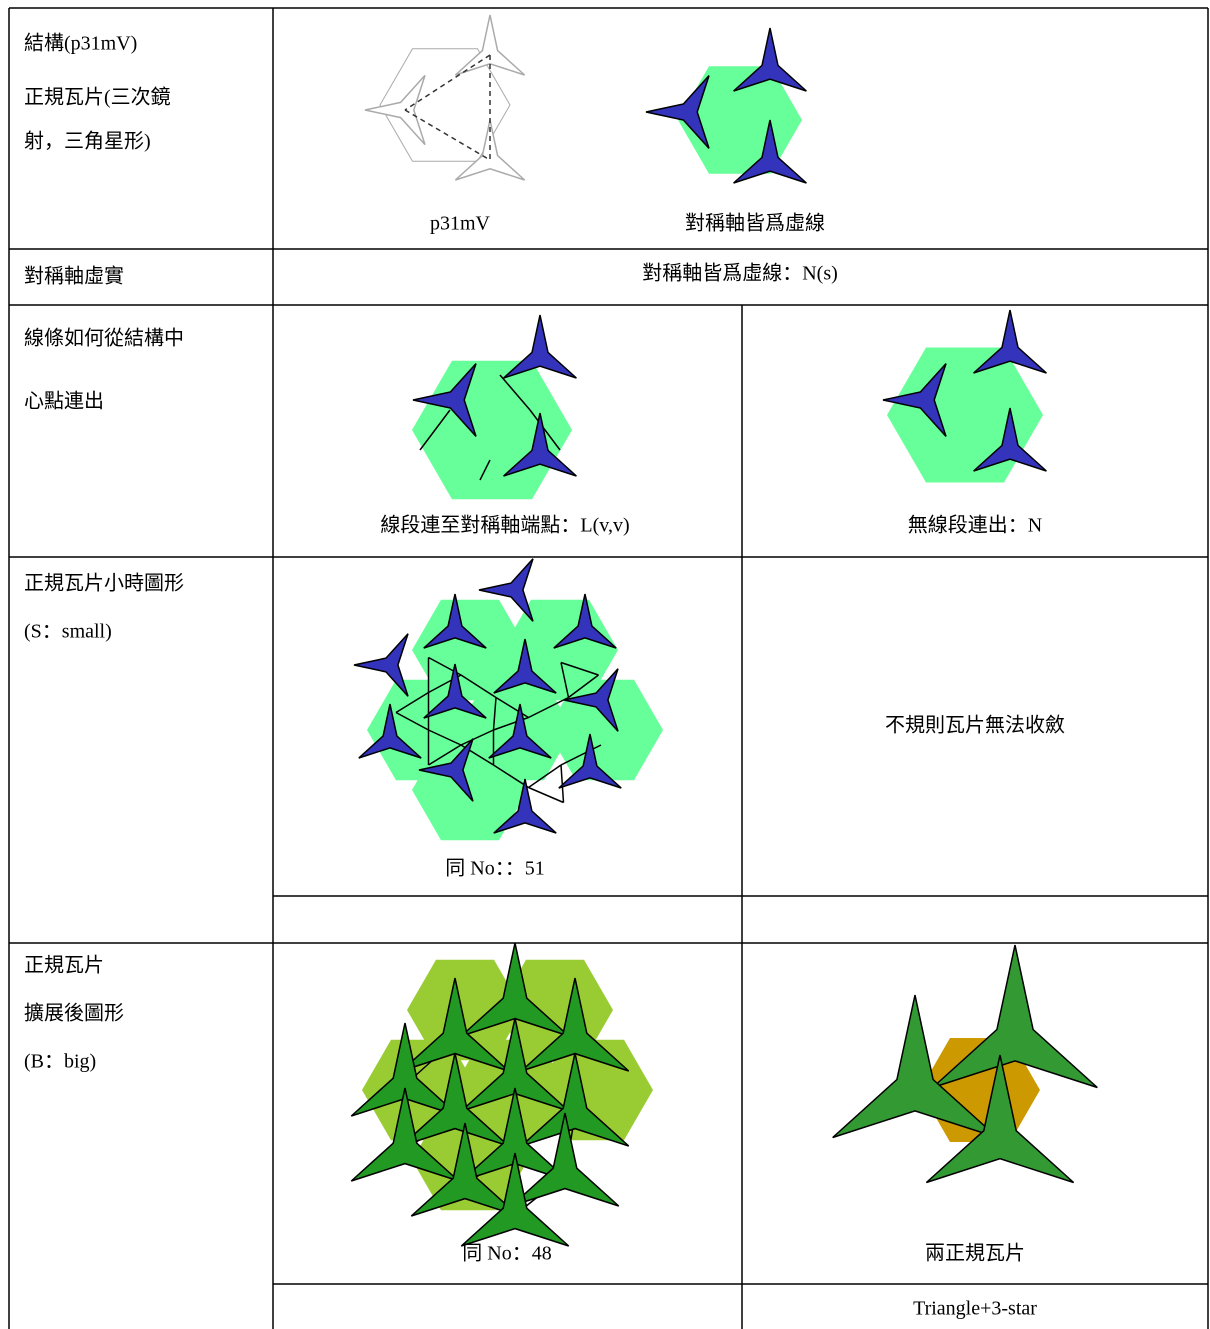  What do you see at coordinates (975, 725) in the screenshot?
I see `cell-text: 不規則瓦片無法收斂` at bounding box center [975, 725].